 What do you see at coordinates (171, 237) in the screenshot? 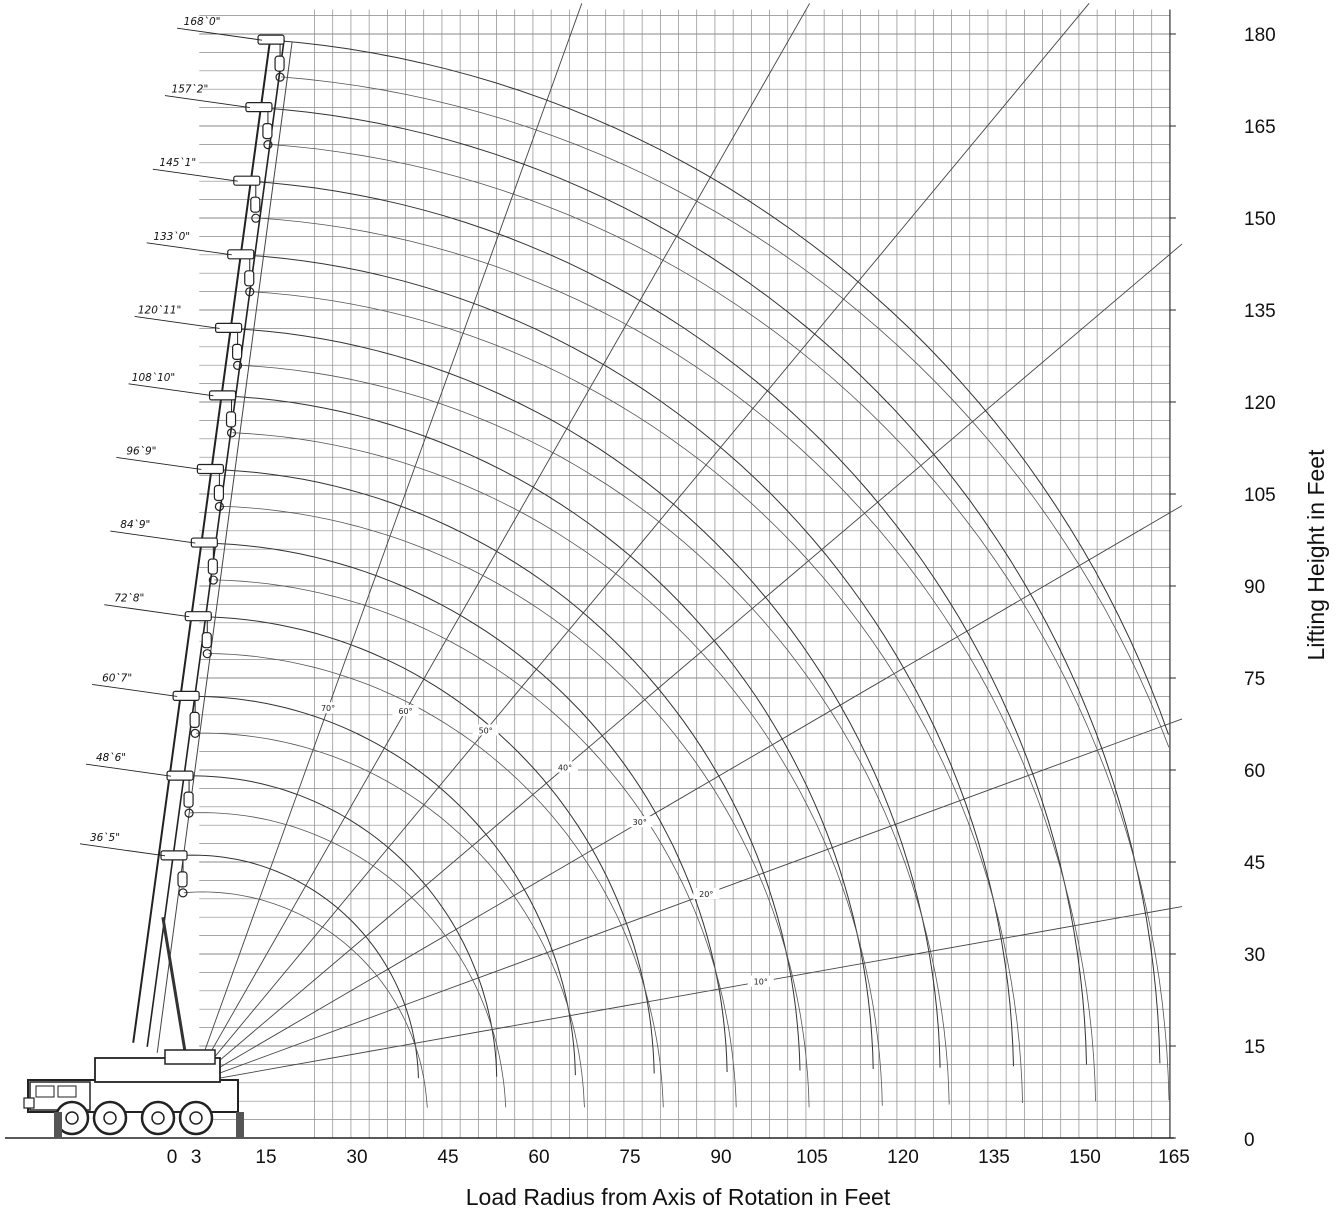
I see `boom-length-label: 133`0"` at bounding box center [171, 237].